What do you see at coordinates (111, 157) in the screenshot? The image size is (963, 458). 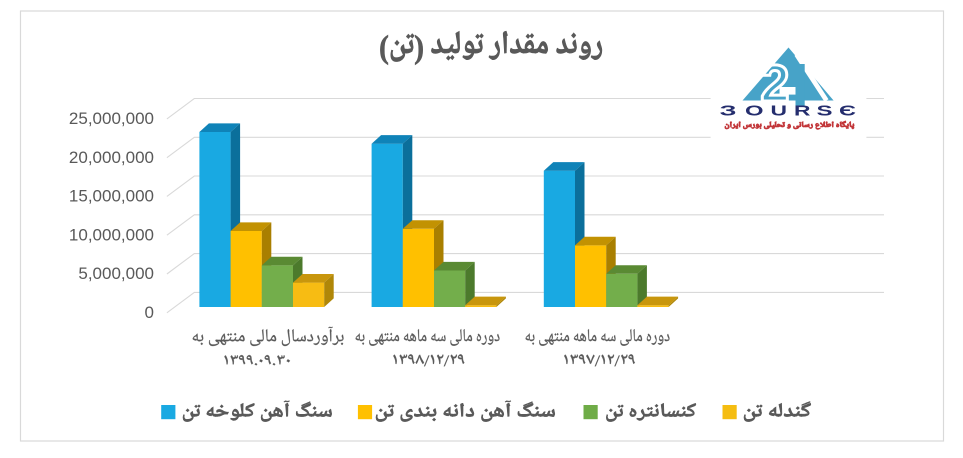 I see `svg-text: 20,000,000` at bounding box center [111, 157].